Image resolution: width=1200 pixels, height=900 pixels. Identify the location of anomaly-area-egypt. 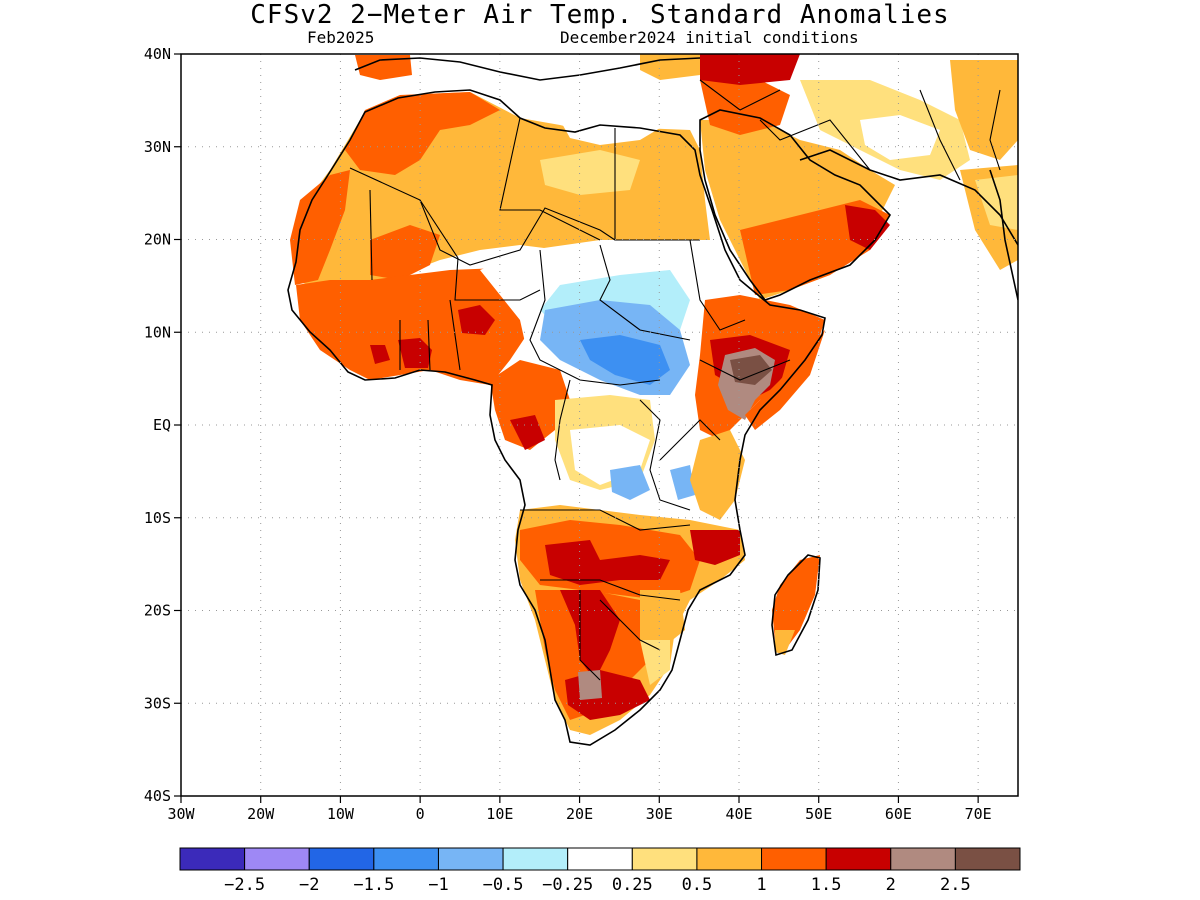
(610, 131).